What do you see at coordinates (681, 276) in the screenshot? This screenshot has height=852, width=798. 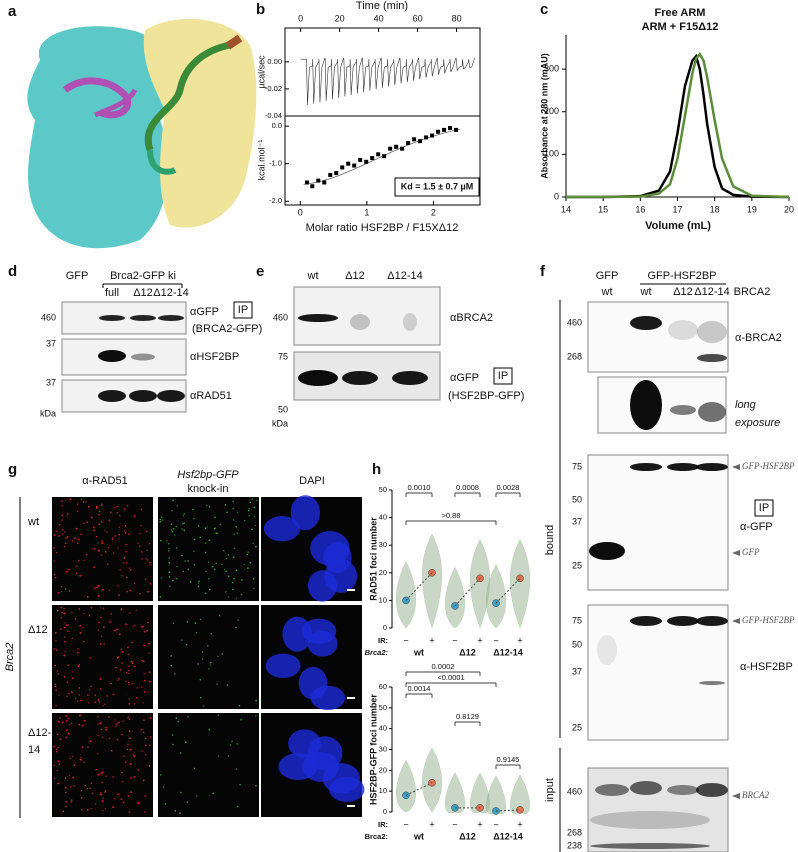 I see `lane-header: GFP-HSF2BP` at bounding box center [681, 276].